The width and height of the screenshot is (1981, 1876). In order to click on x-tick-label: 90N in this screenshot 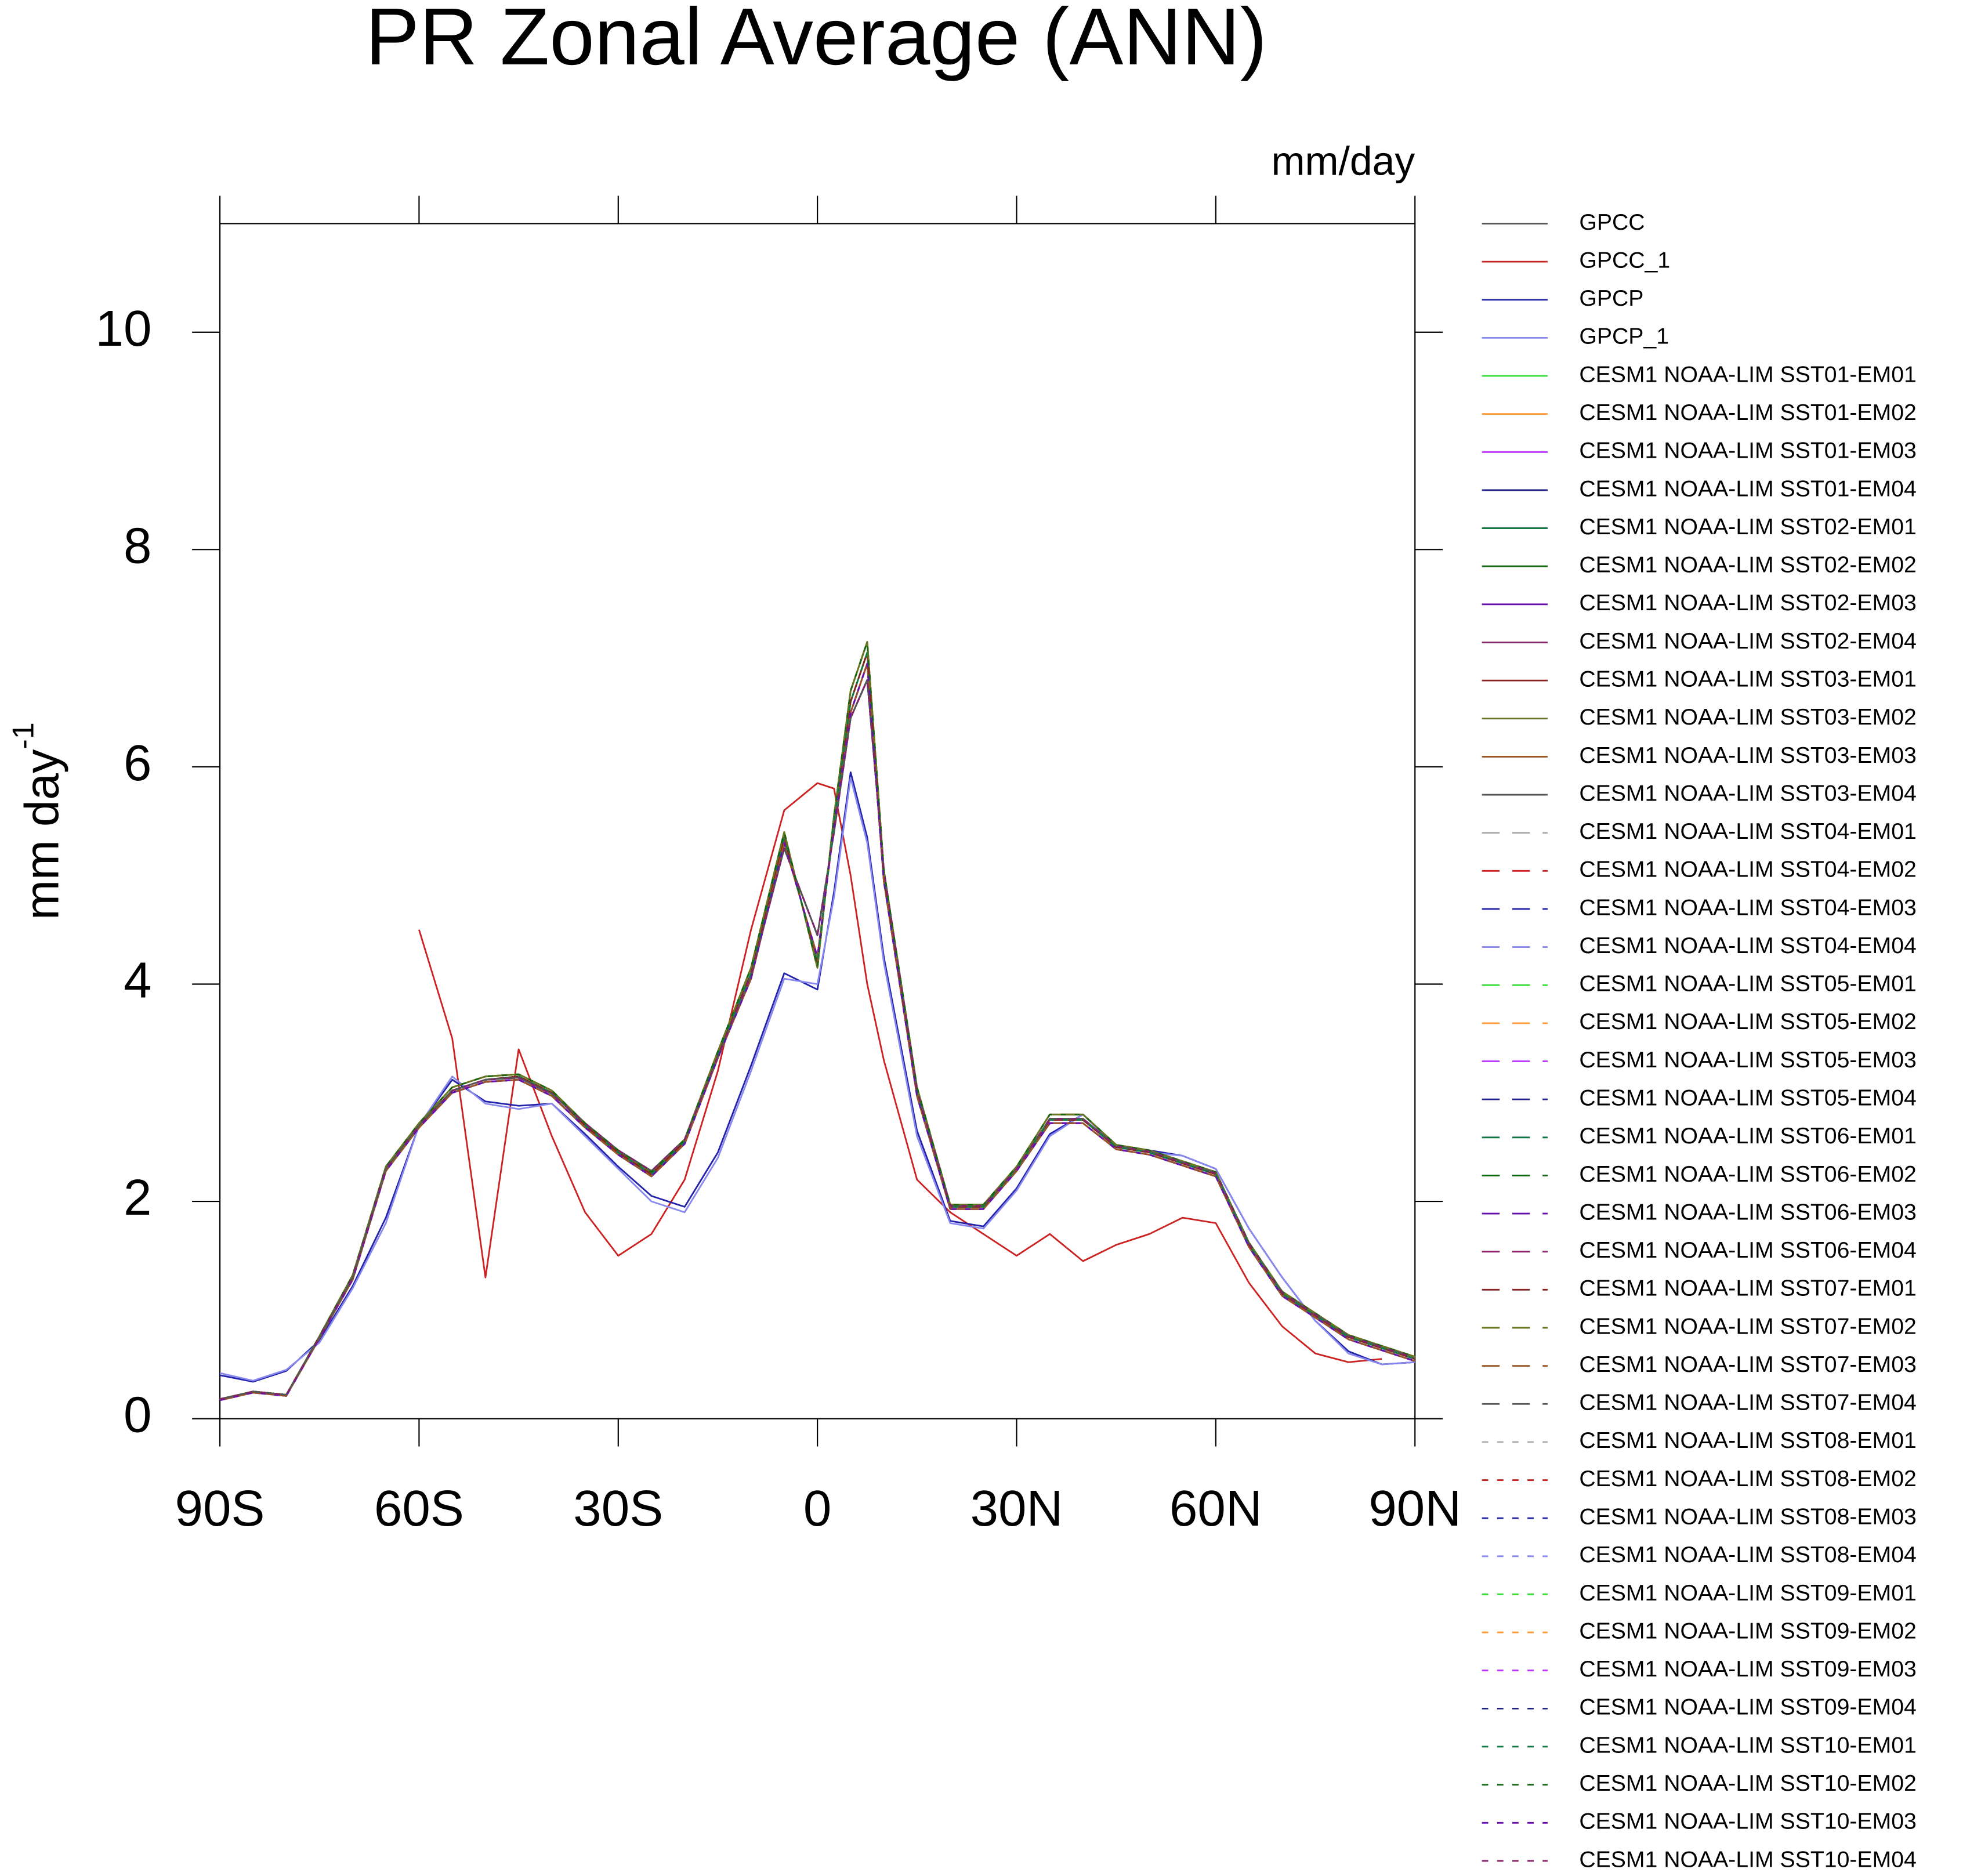, I will do `click(1414, 1508)`.